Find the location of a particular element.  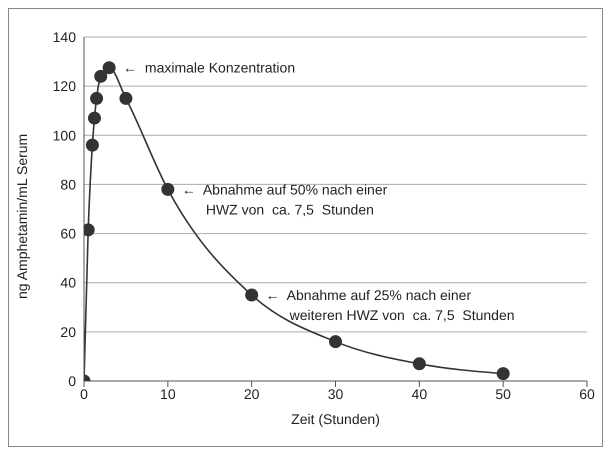

y-axis-title: ng Amphetamin/mL Serum is located at coordinates (22, 216).